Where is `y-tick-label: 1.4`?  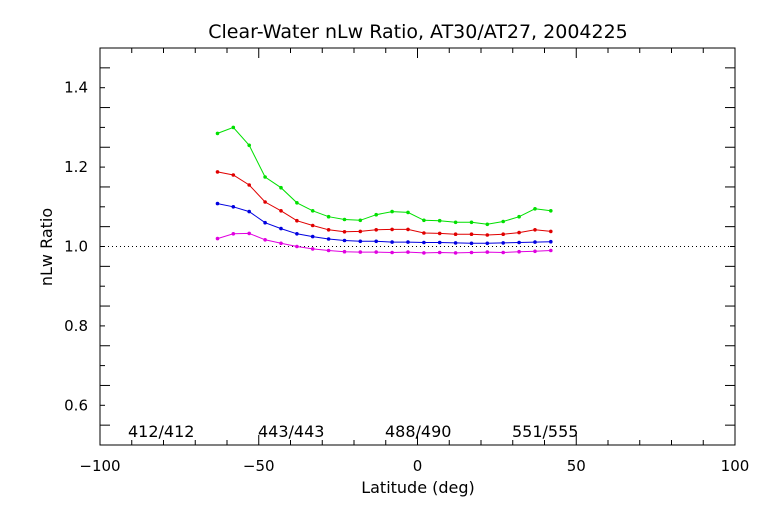 y-tick-label: 1.4 is located at coordinates (76, 88).